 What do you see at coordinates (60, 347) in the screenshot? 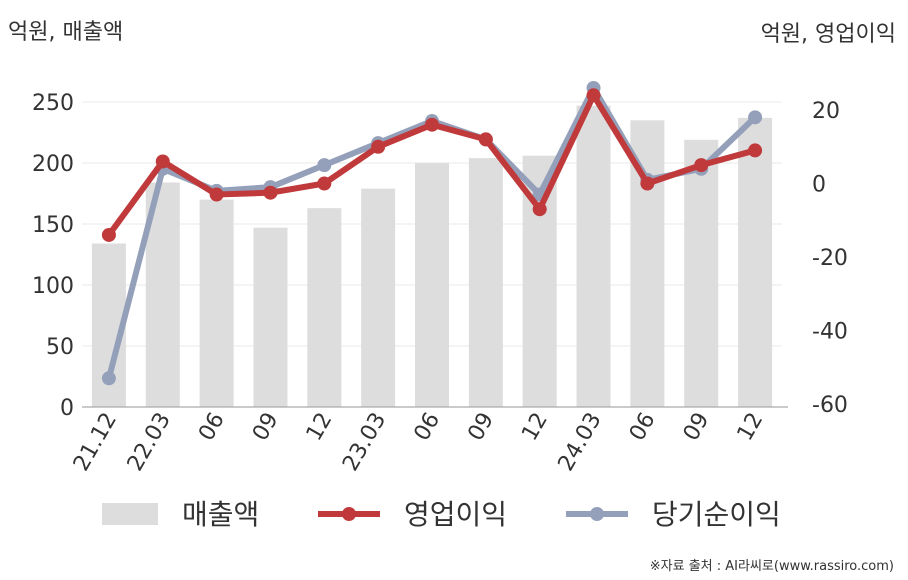
I see `left-tick-label-1: 50` at bounding box center [60, 347].